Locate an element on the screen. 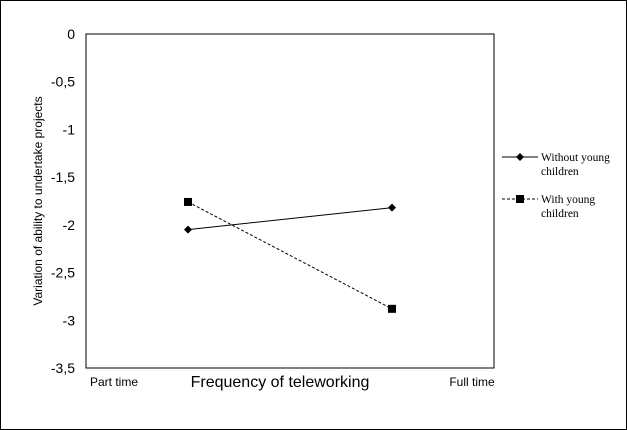 Image resolution: width=627 pixels, height=430 pixels. y-tick-label: 0 is located at coordinates (71, 34).